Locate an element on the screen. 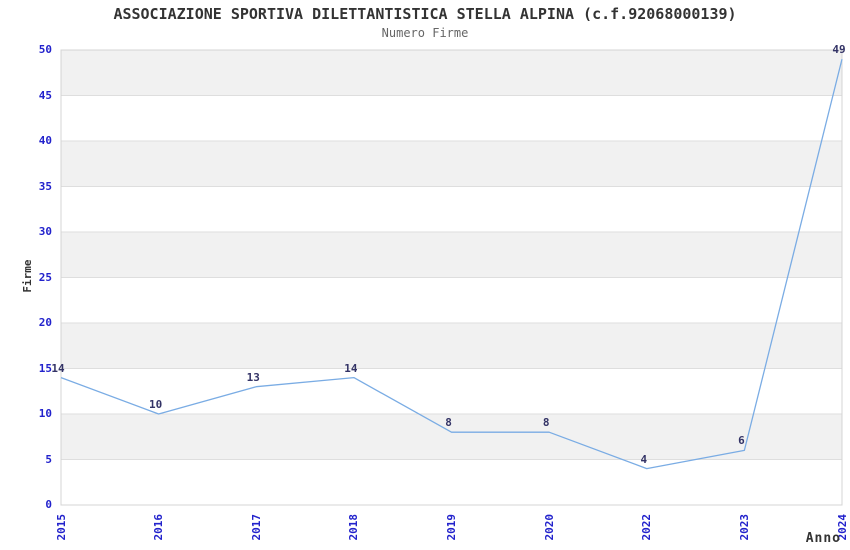 This screenshot has height=550, width=850. data-point-label: 10 is located at coordinates (156, 404).